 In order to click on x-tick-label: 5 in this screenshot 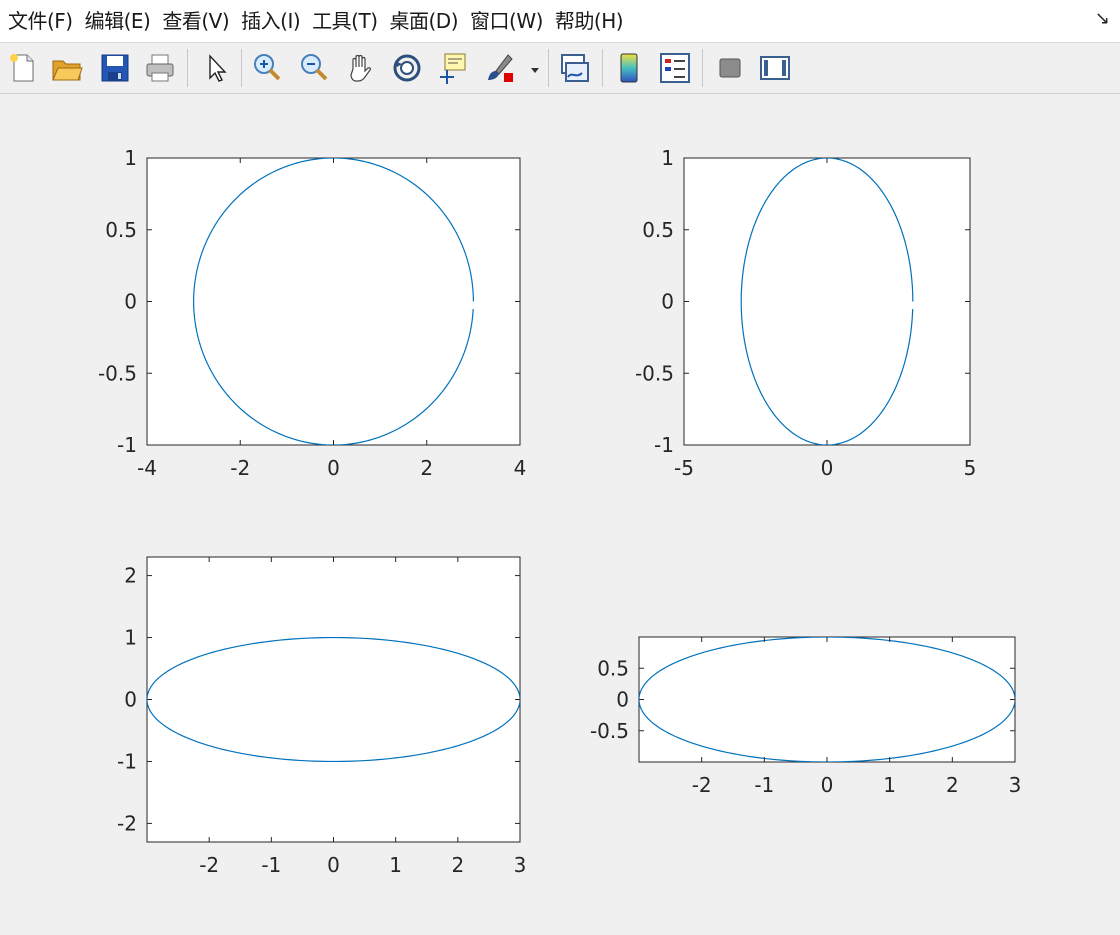, I will do `click(970, 468)`.